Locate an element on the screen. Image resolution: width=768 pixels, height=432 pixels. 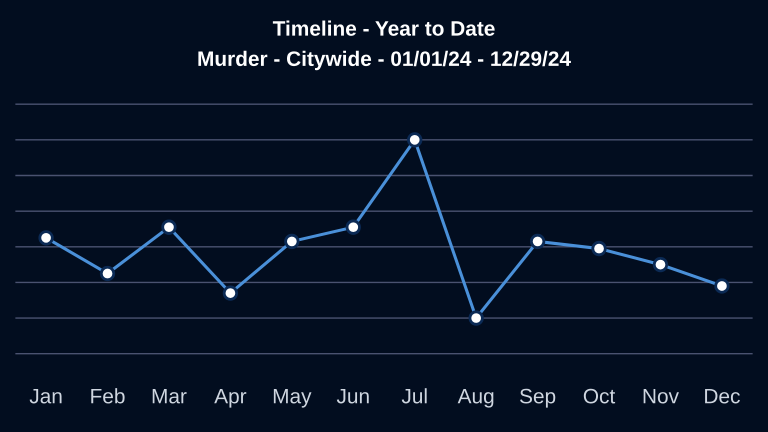
x-tick-label: Feb is located at coordinates (108, 396).